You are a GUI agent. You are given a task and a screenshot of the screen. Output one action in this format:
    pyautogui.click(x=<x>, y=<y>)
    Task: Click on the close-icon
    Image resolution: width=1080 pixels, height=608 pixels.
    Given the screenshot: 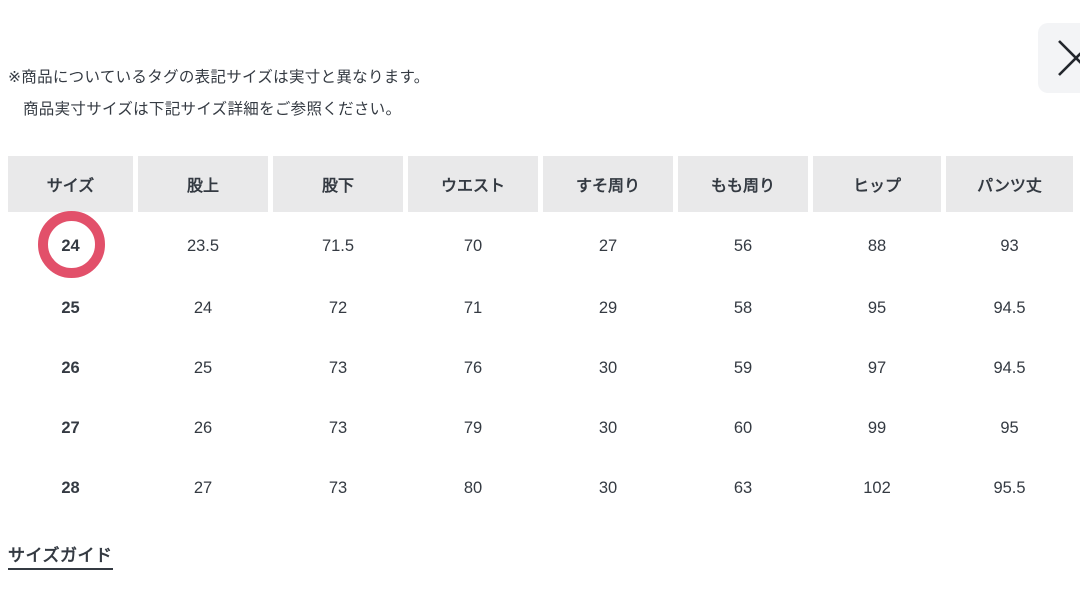 What is the action you would take?
    pyautogui.click(x=1069, y=58)
    